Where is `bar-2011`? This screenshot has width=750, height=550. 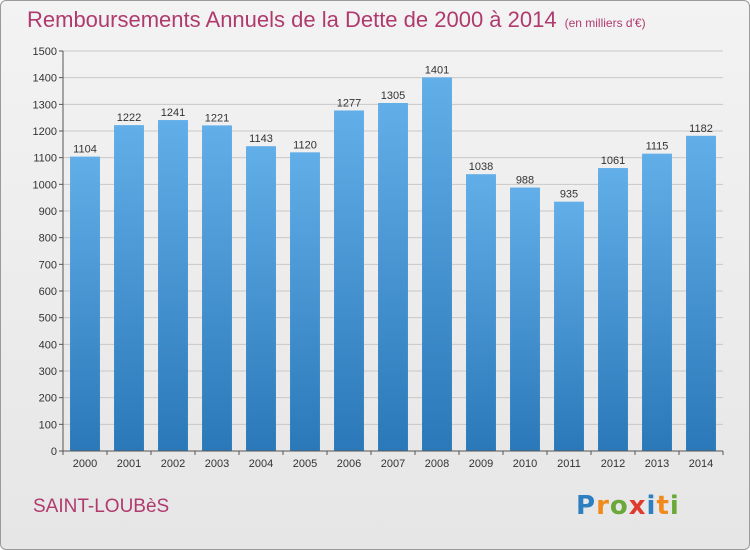 bar-2011 is located at coordinates (569, 326).